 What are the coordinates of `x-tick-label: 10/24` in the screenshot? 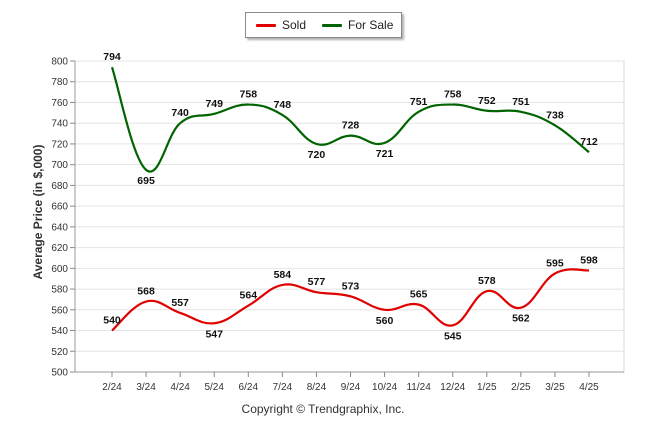 It's located at (384, 387).